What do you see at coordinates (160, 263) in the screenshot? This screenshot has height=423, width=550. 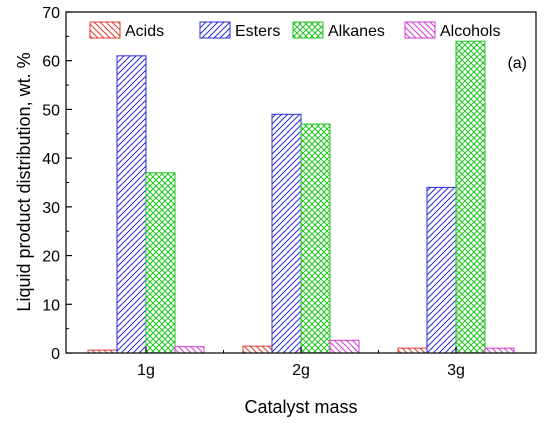 I see `bar-alkanes-1g` at bounding box center [160, 263].